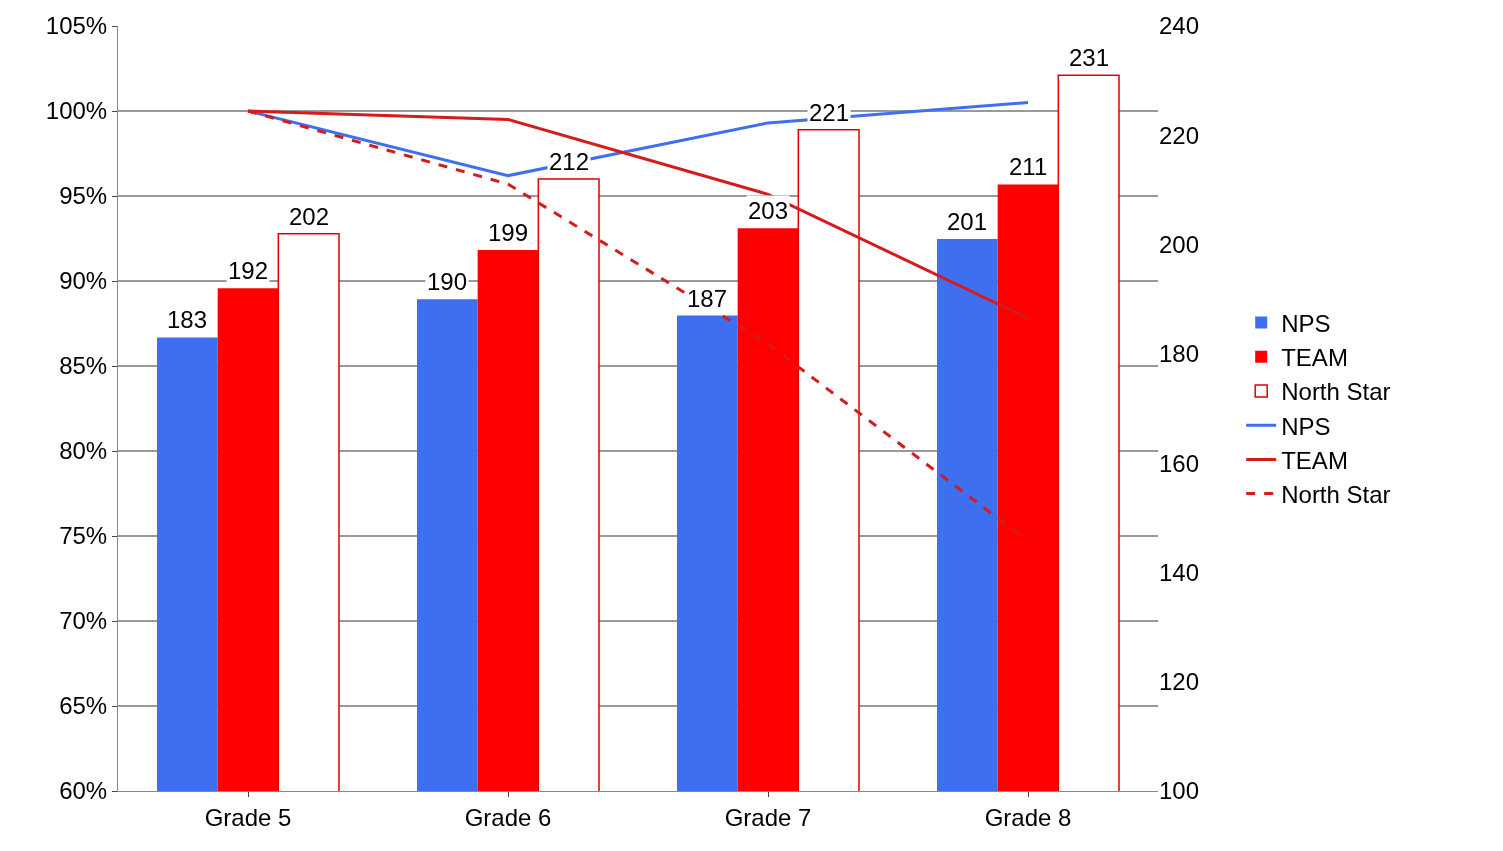 The width and height of the screenshot is (1503, 851). What do you see at coordinates (83, 536) in the screenshot?
I see `y-tick-label: 75%` at bounding box center [83, 536].